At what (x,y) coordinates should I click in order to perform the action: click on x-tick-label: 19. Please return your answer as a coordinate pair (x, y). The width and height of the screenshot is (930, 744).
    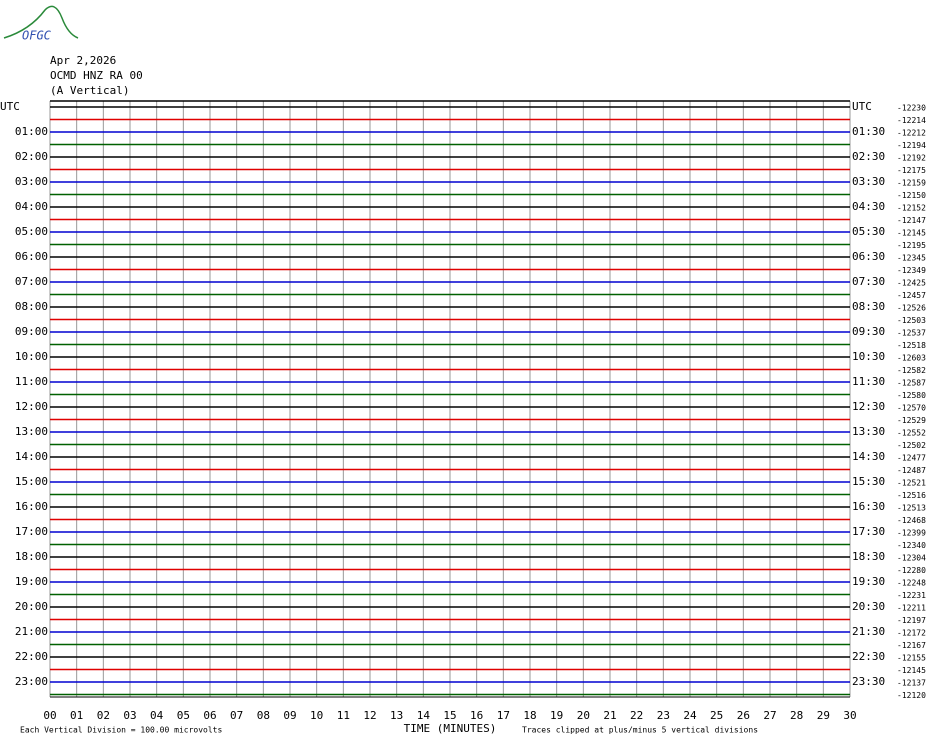
    Looking at the image, I should click on (556, 715).